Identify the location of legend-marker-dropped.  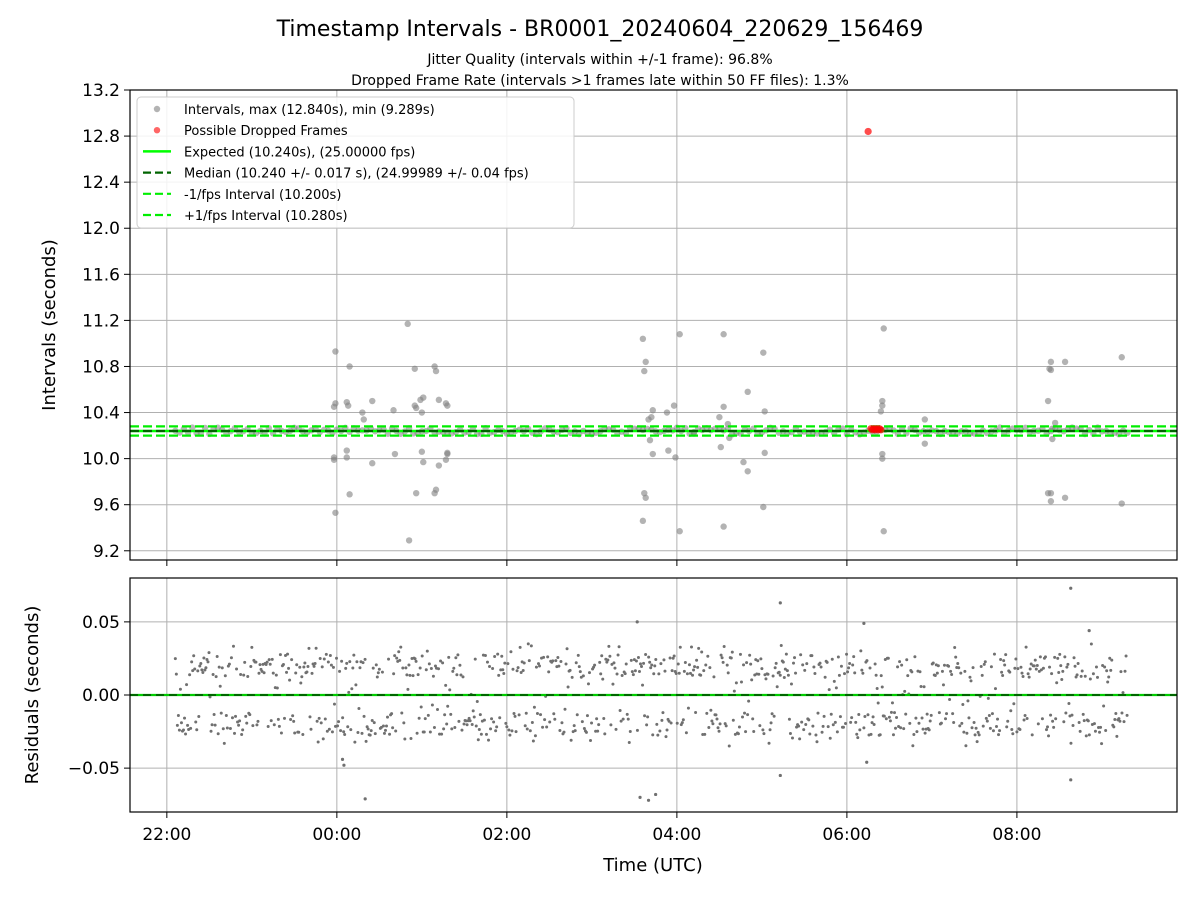
(157, 130).